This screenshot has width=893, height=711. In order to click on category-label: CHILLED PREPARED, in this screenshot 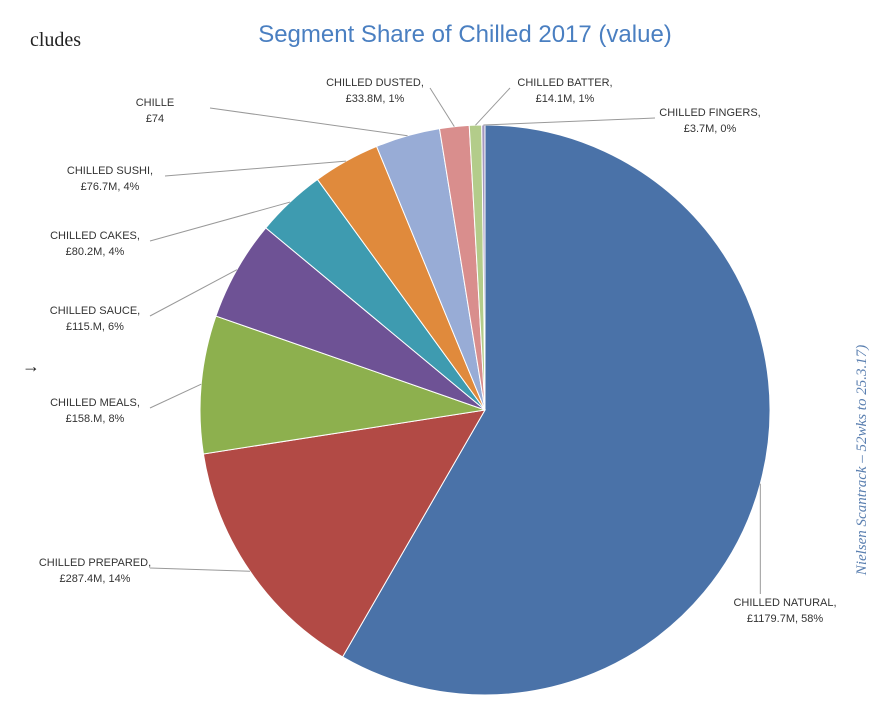, I will do `click(95, 563)`.